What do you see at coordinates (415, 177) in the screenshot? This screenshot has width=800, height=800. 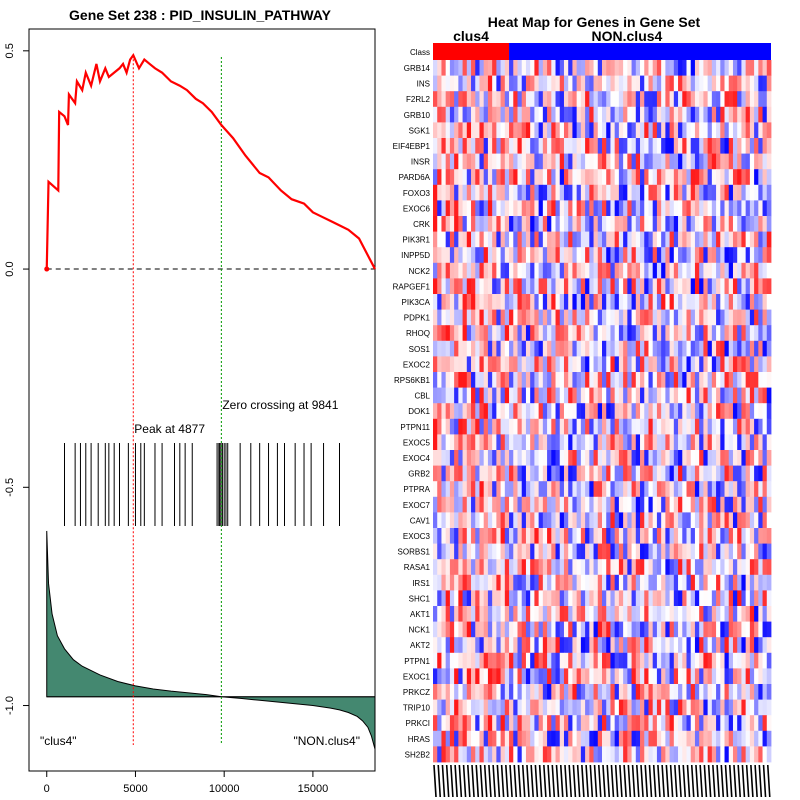 I see `gene-label: PARD6A` at bounding box center [415, 177].